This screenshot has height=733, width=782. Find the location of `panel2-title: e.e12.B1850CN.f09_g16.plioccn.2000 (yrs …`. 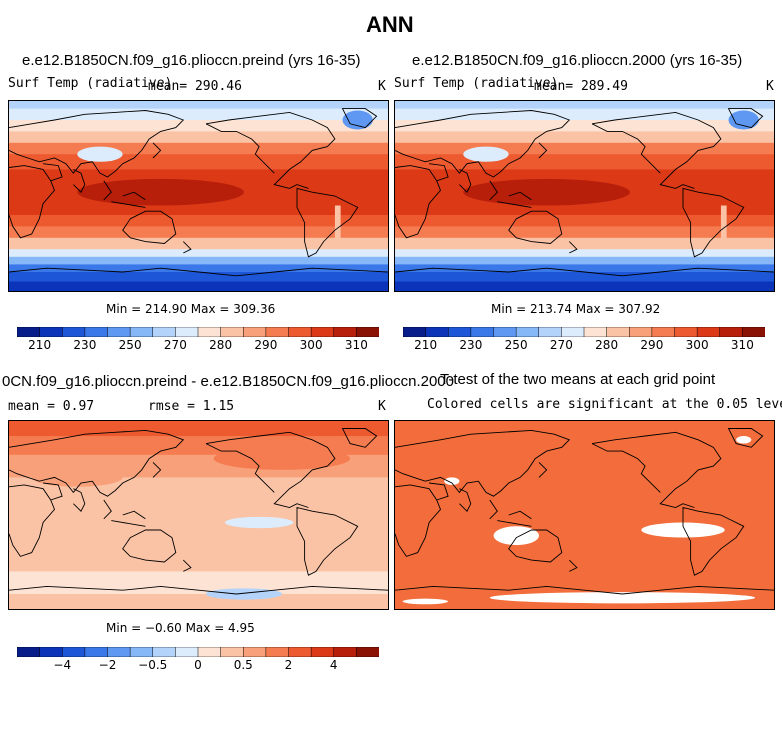

panel2-title: e.e12.B1850CN.f09_g16.plioccn.2000 (yrs … is located at coordinates (577, 60).